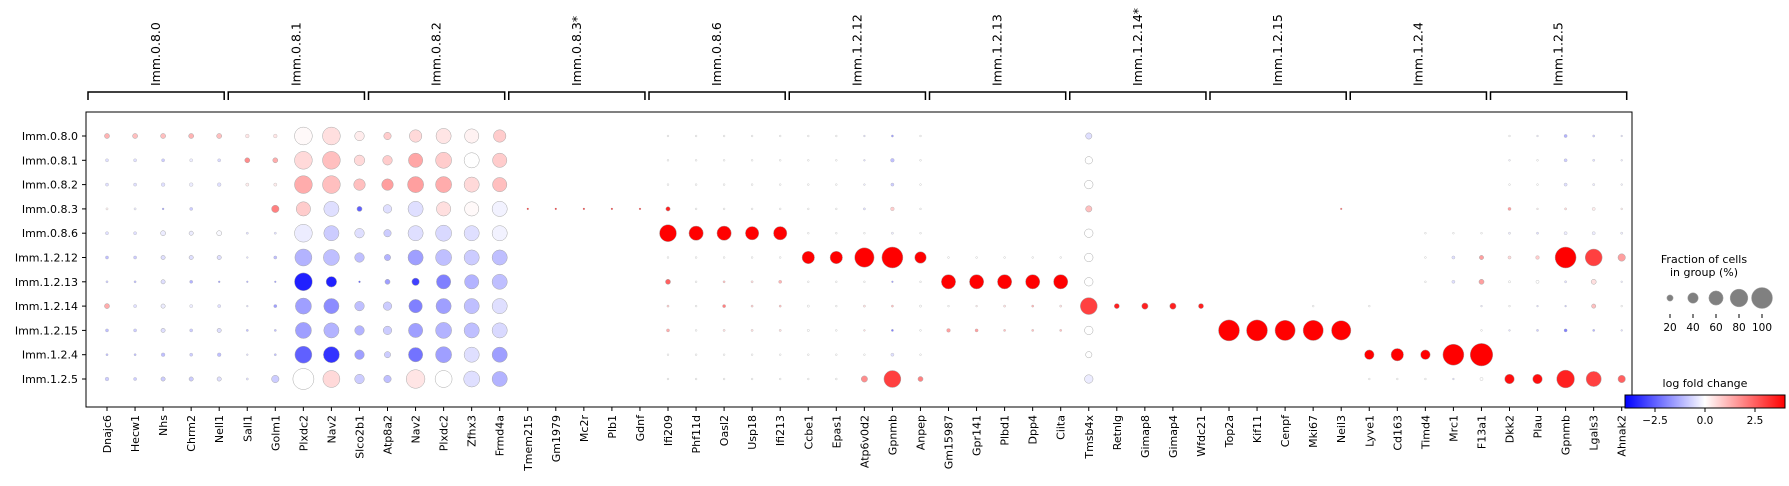  Describe the element at coordinates (50, 160) in the screenshot. I see `group-label: Imm.0.8.1` at that location.